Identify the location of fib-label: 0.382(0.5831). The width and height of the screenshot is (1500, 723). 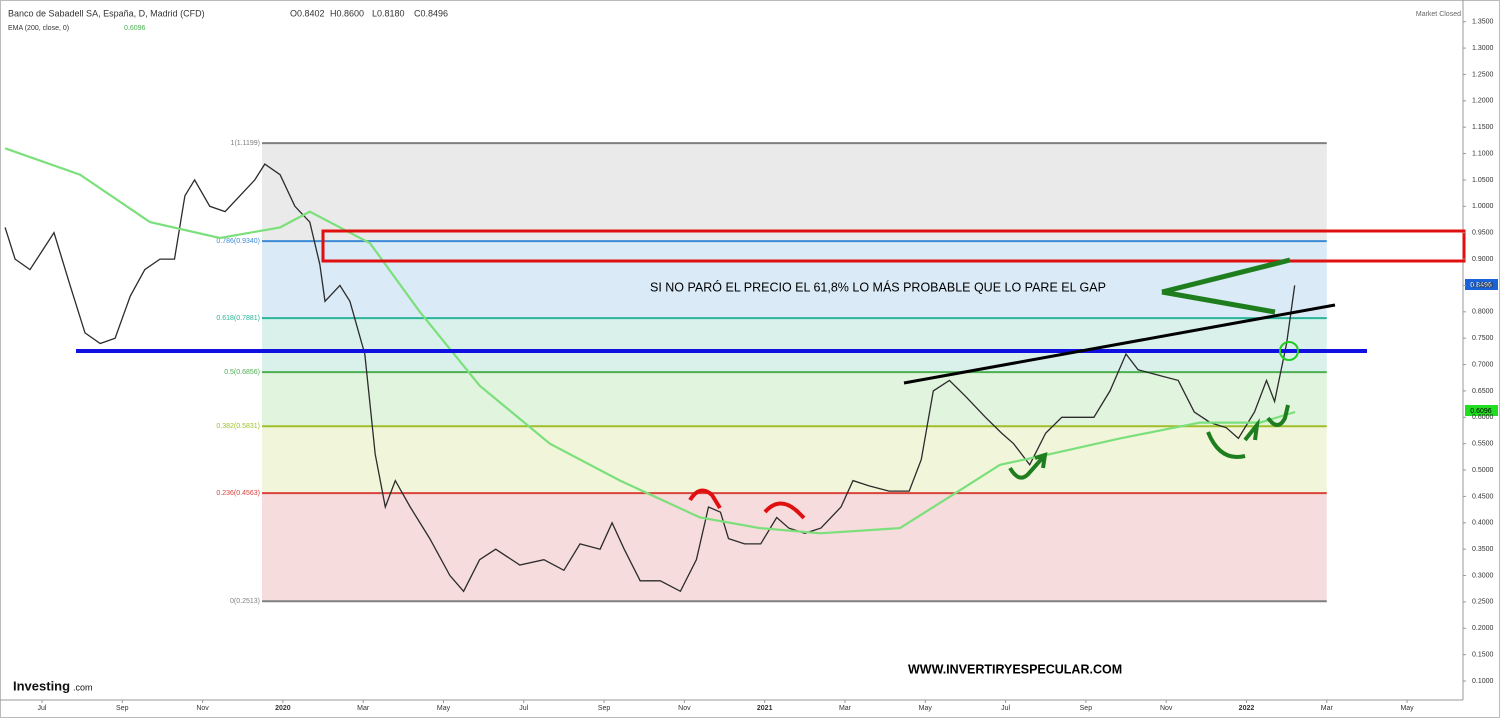
(238, 426).